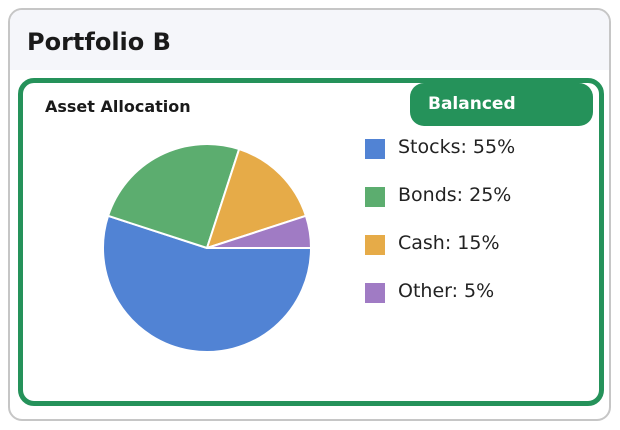 The height and width of the screenshot is (430, 620). What do you see at coordinates (375, 149) in the screenshot?
I see `legend-swatch-stocks` at bounding box center [375, 149].